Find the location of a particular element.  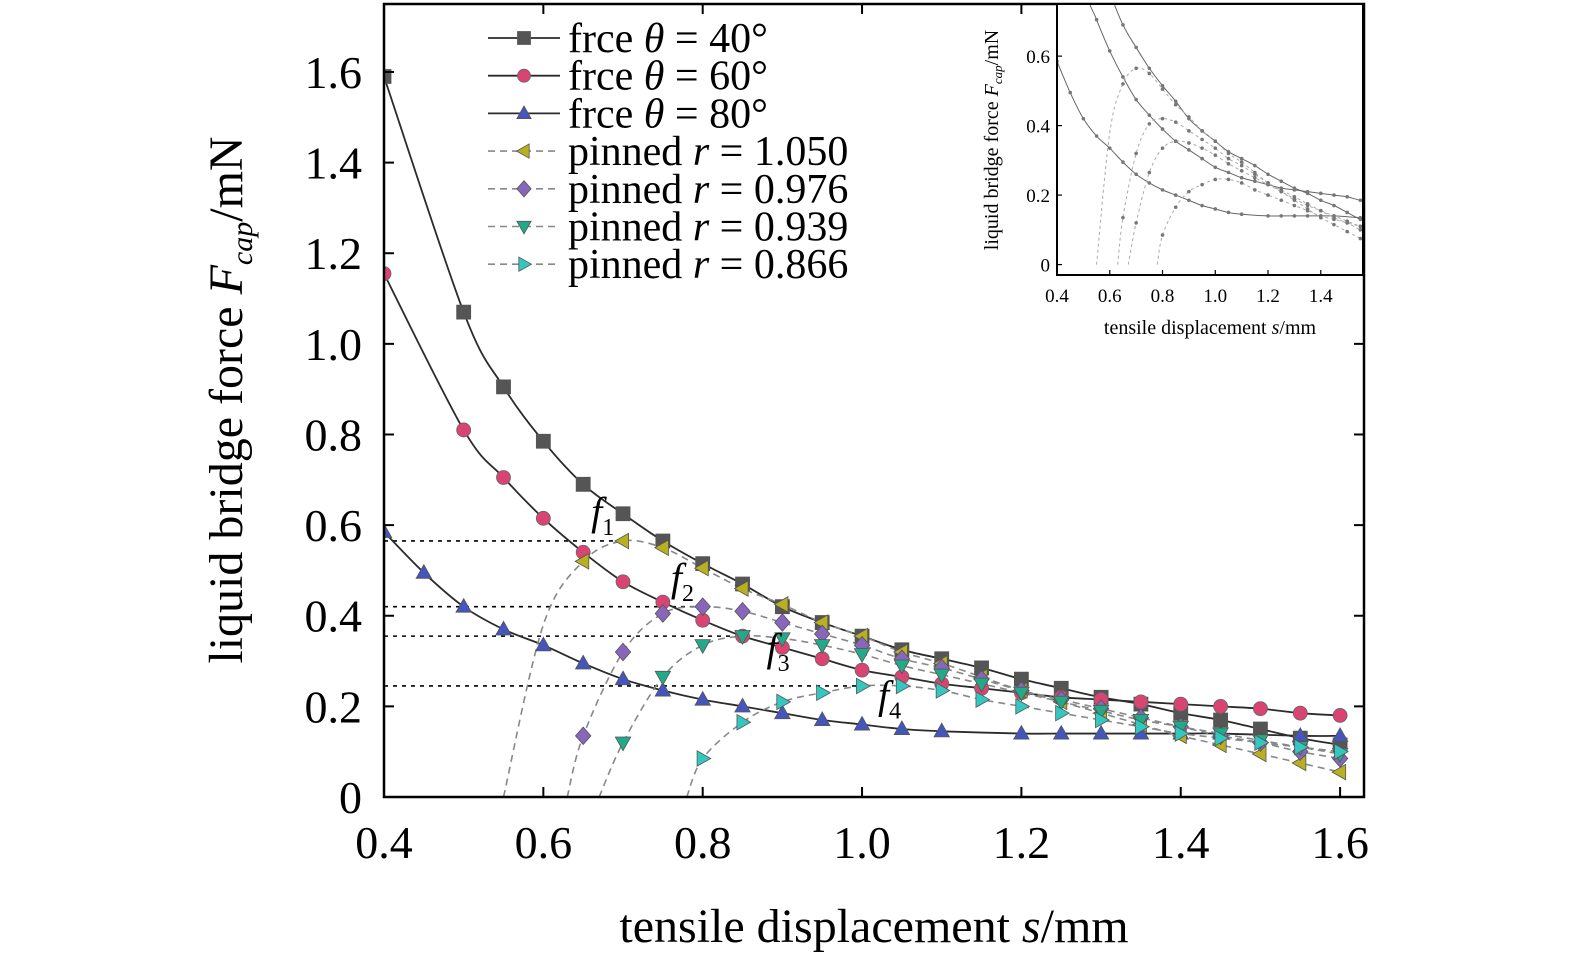

legend-label-4: pinned r = 1.050 is located at coordinates (708, 152).